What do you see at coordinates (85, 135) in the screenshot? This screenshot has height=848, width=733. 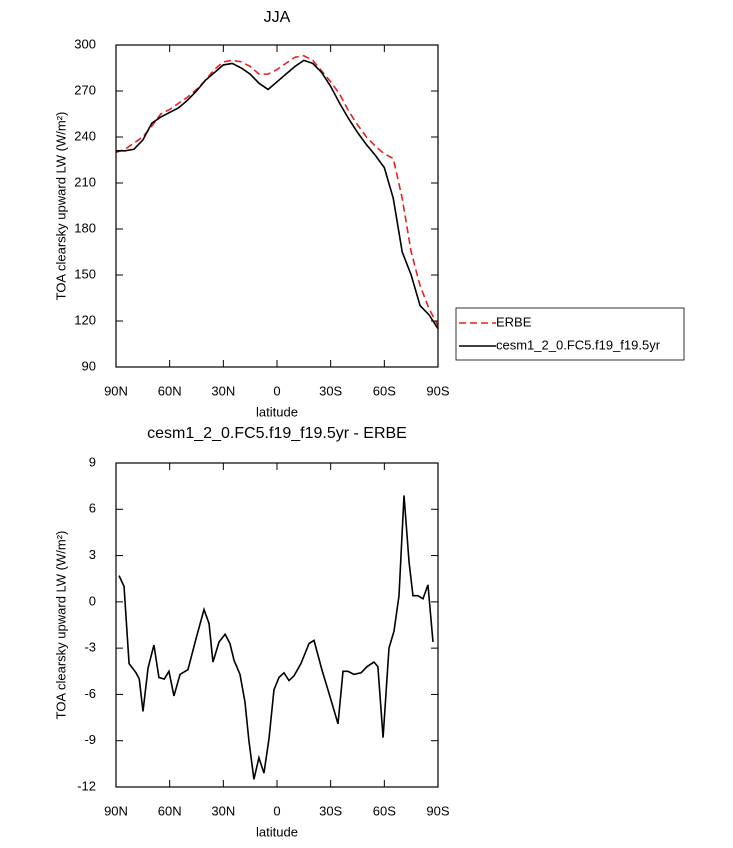 I see `y-tick-label: 240` at bounding box center [85, 135].